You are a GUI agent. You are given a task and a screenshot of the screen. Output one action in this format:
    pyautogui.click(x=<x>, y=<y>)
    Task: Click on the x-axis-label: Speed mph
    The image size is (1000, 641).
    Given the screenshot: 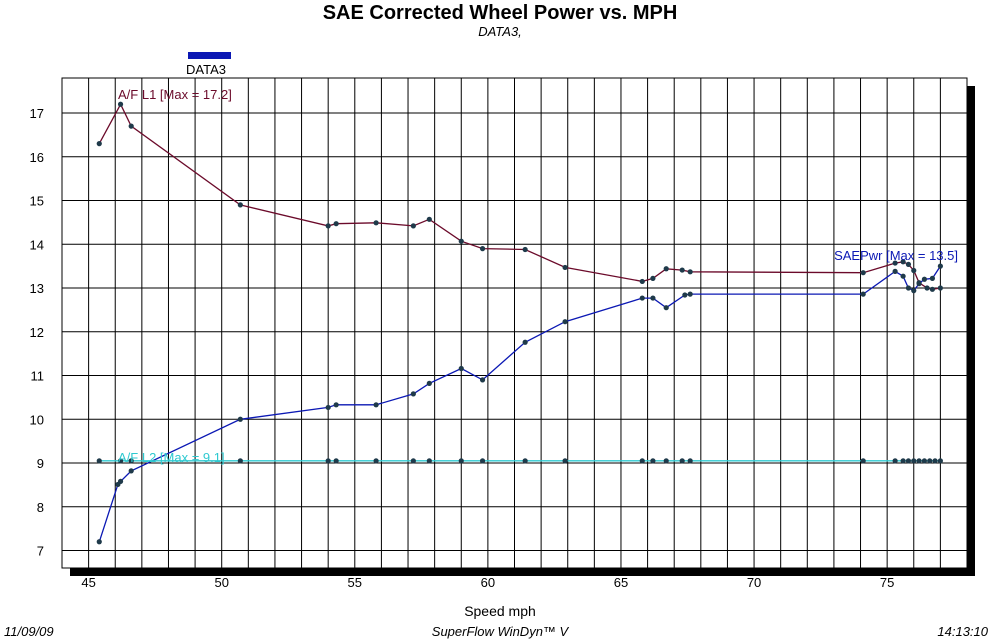 What is the action you would take?
    pyautogui.click(x=500, y=611)
    